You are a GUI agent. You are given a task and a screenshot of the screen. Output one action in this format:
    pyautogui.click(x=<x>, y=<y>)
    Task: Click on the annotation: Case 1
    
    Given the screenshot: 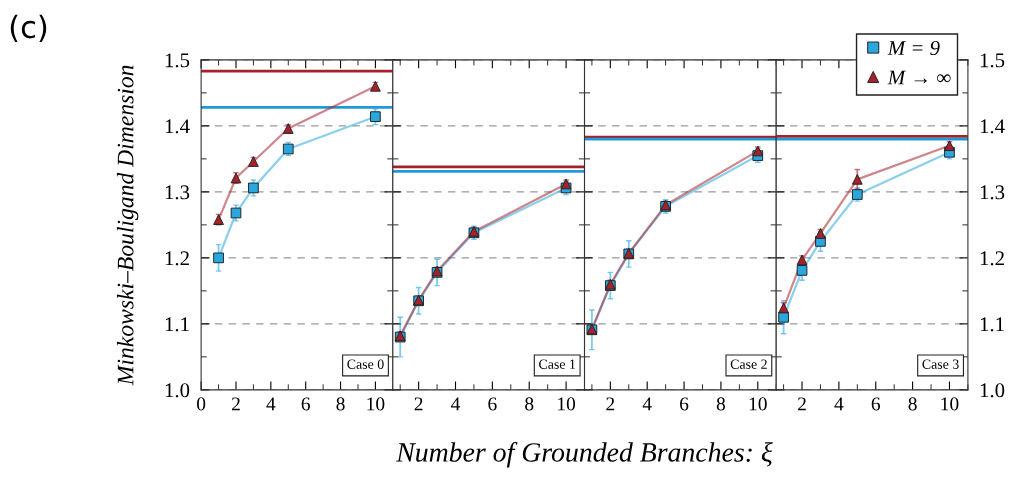 What is the action you would take?
    pyautogui.click(x=557, y=364)
    